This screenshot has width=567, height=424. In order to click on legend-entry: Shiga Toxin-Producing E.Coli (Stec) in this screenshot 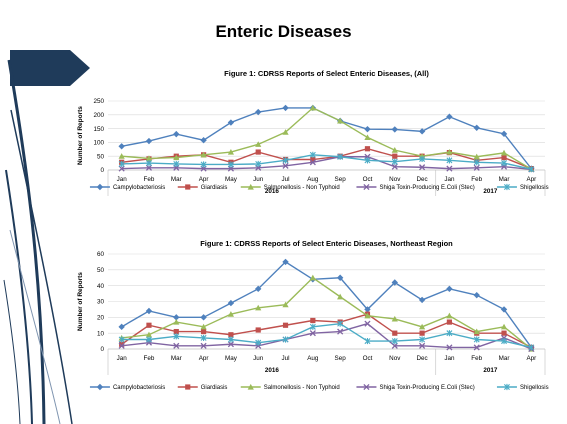, I will do `click(426, 388)`.